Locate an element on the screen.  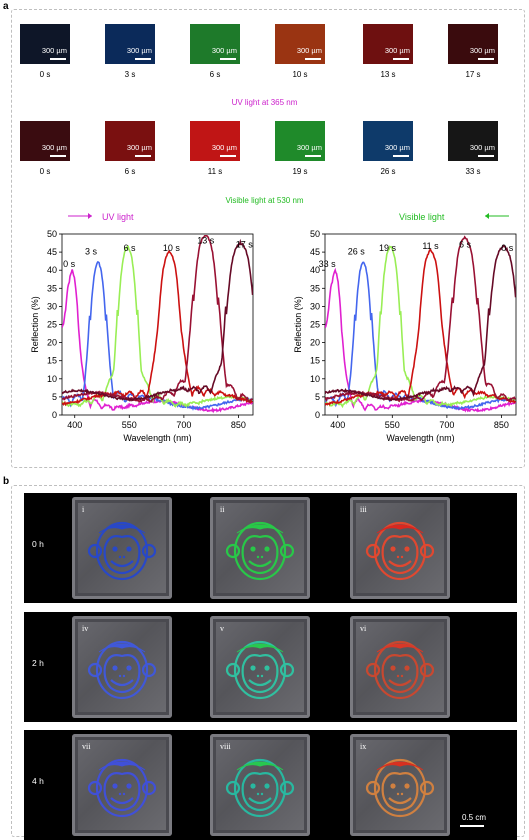
subpanel-label: i is located at coordinates (83, 509).